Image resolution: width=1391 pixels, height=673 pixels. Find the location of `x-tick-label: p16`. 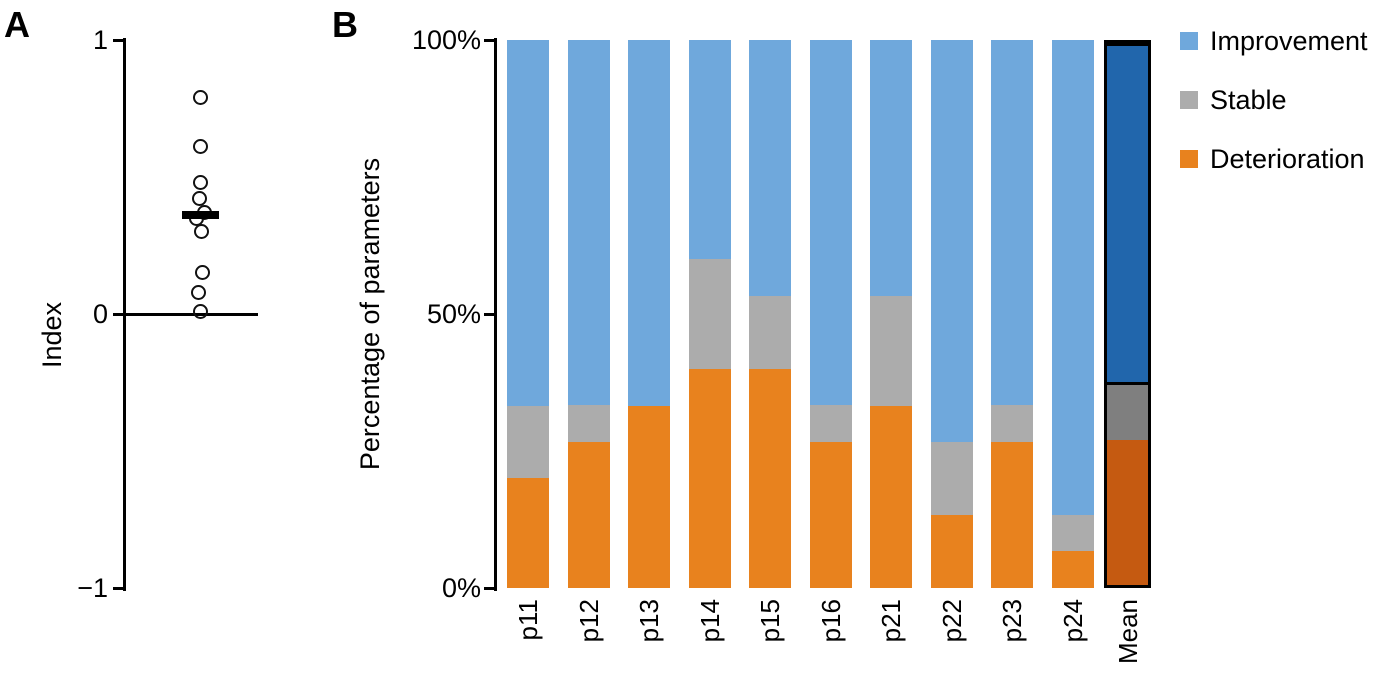

x-tick-label: p16 is located at coordinates (830, 621).